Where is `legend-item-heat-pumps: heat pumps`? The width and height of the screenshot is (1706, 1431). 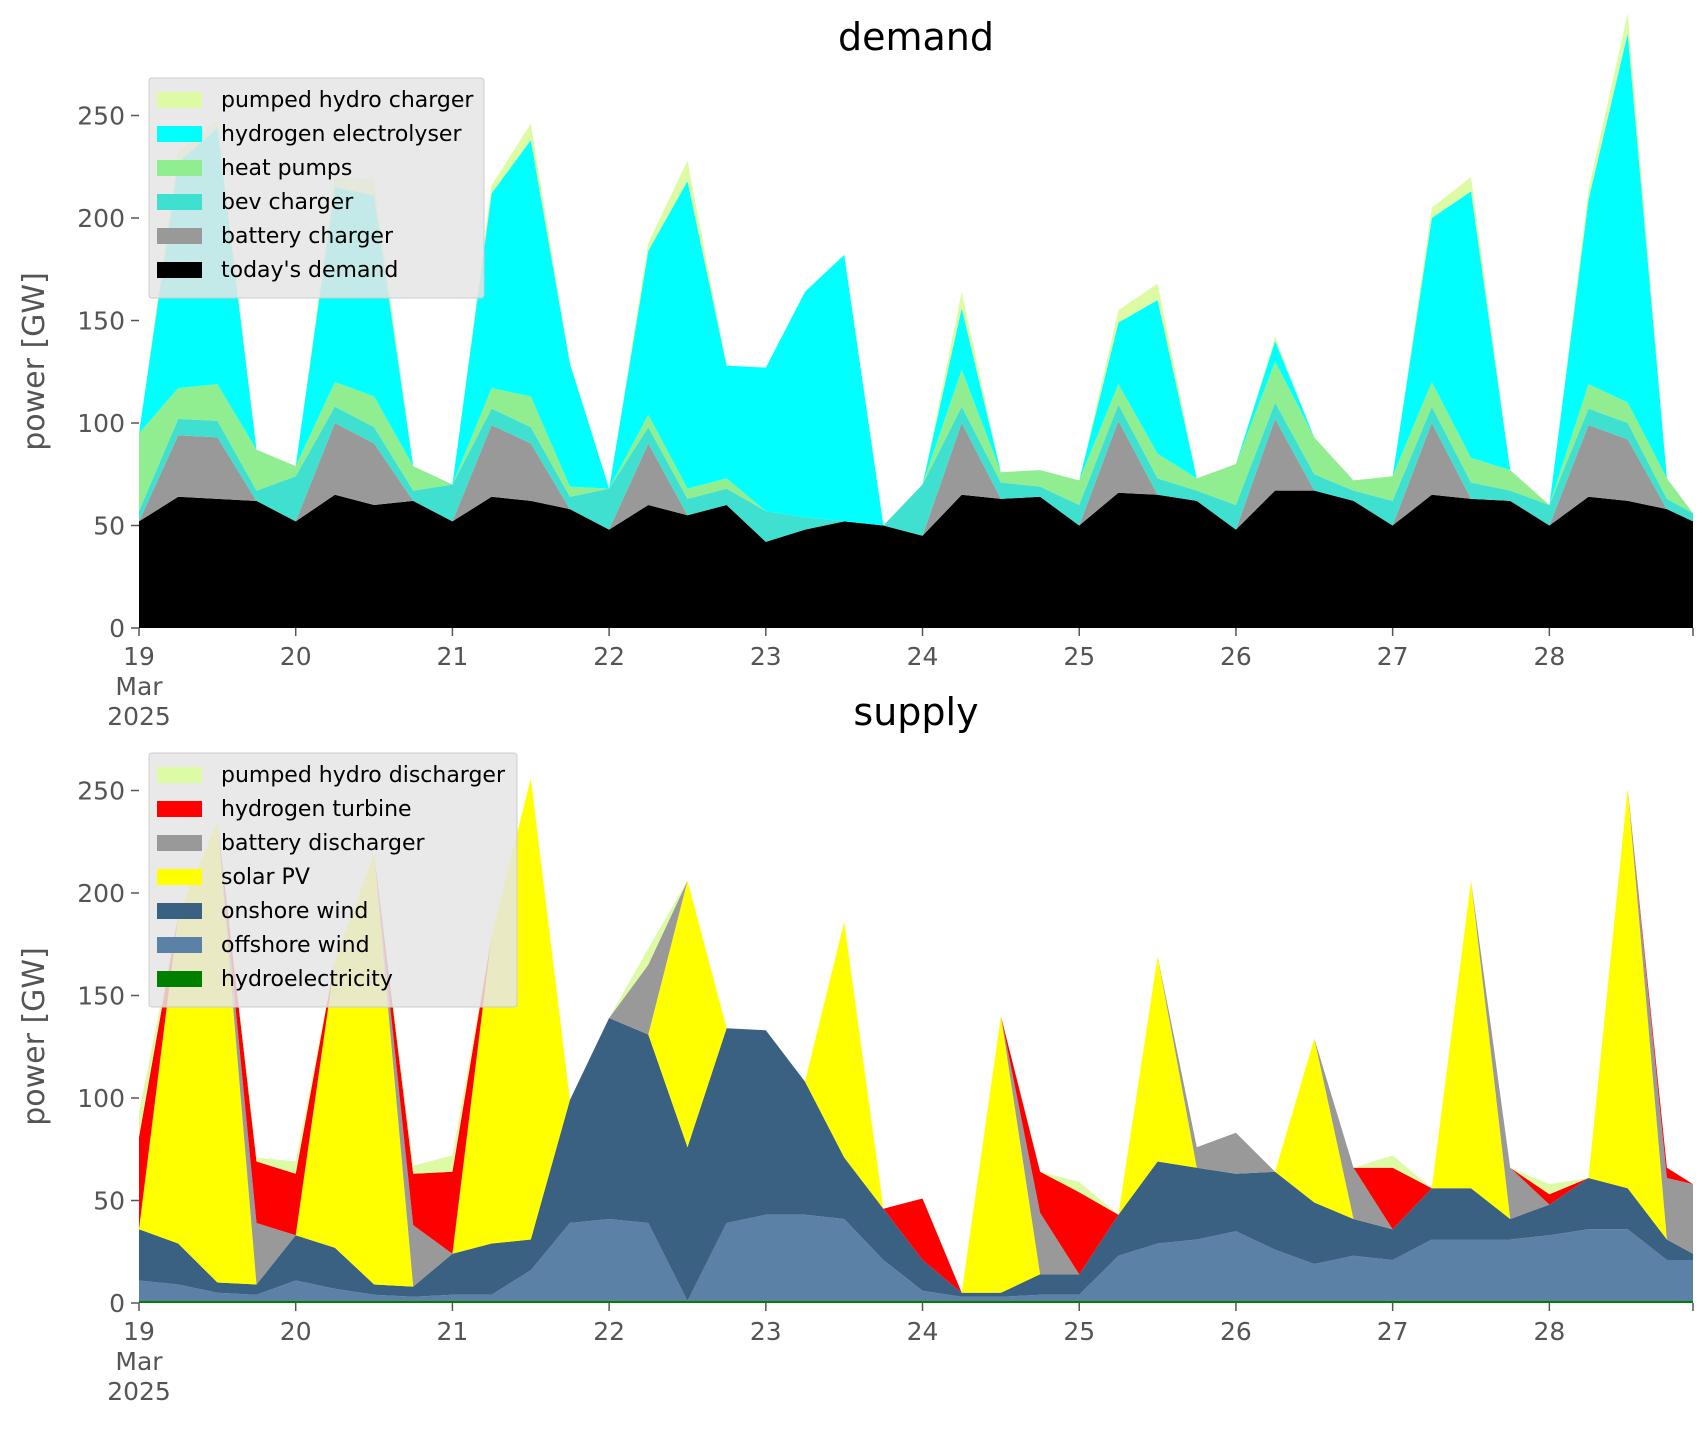 legend-item-heat-pumps: heat pumps is located at coordinates (254, 168).